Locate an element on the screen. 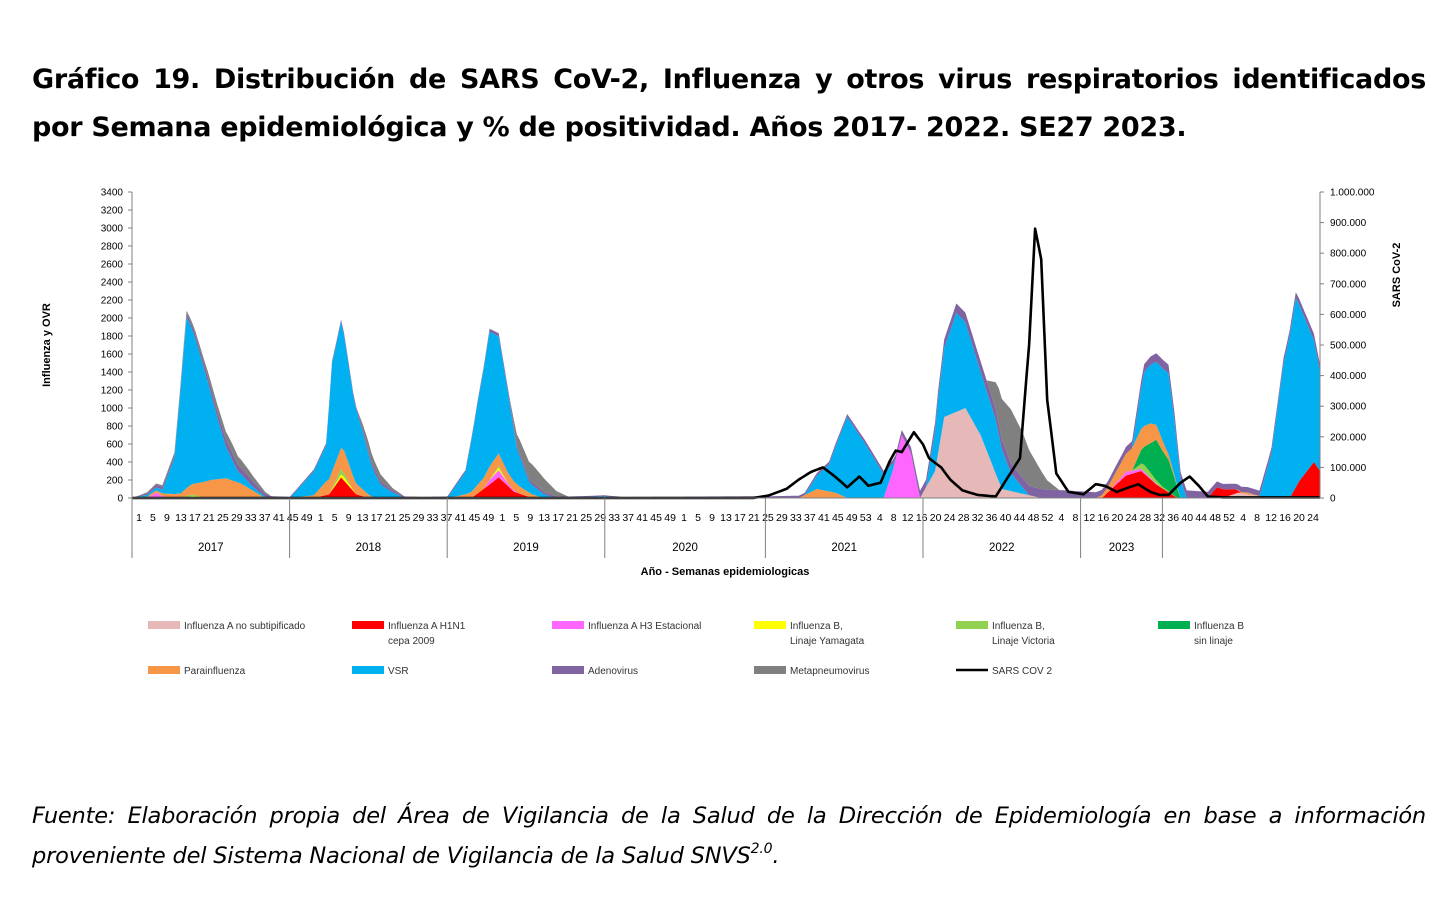  x-week-label: 36 is located at coordinates (1173, 518).